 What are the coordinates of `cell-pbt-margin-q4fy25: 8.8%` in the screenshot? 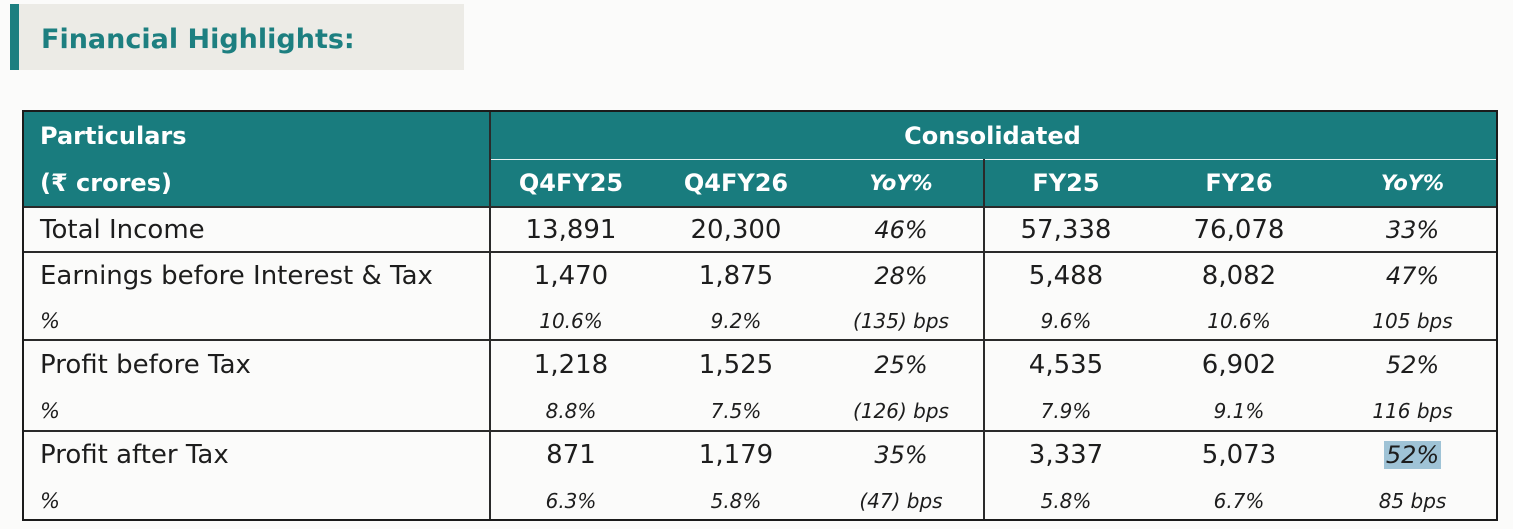 It's located at (571, 411).